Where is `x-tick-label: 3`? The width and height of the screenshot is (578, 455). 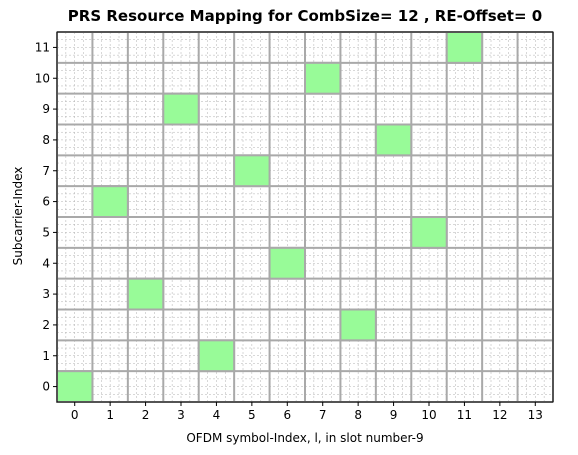 x-tick-label: 3 is located at coordinates (181, 415).